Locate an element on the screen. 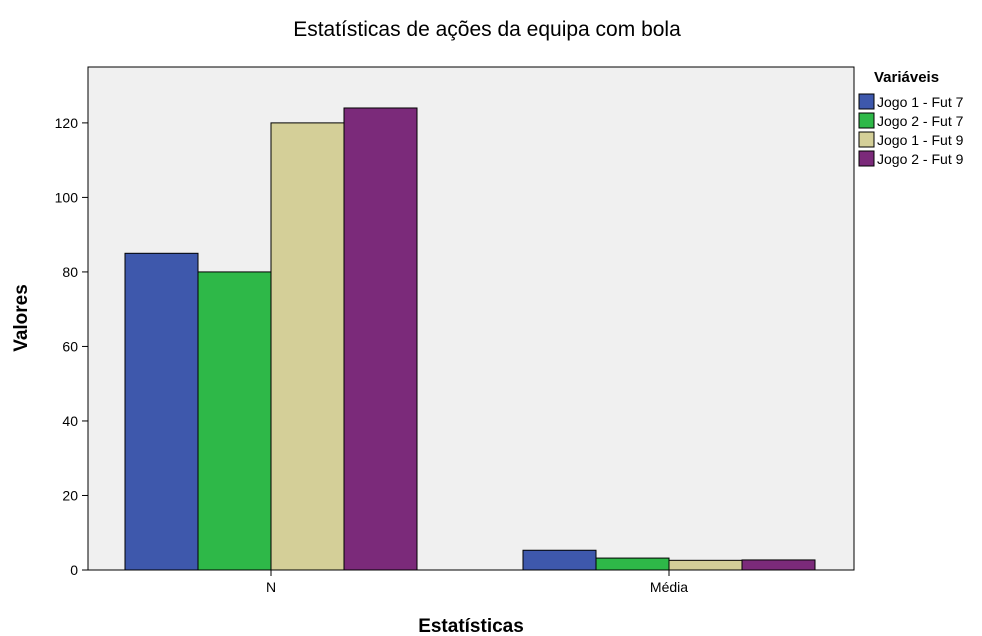 The image size is (982, 636). y-tick-label: 40 is located at coordinates (70, 421).